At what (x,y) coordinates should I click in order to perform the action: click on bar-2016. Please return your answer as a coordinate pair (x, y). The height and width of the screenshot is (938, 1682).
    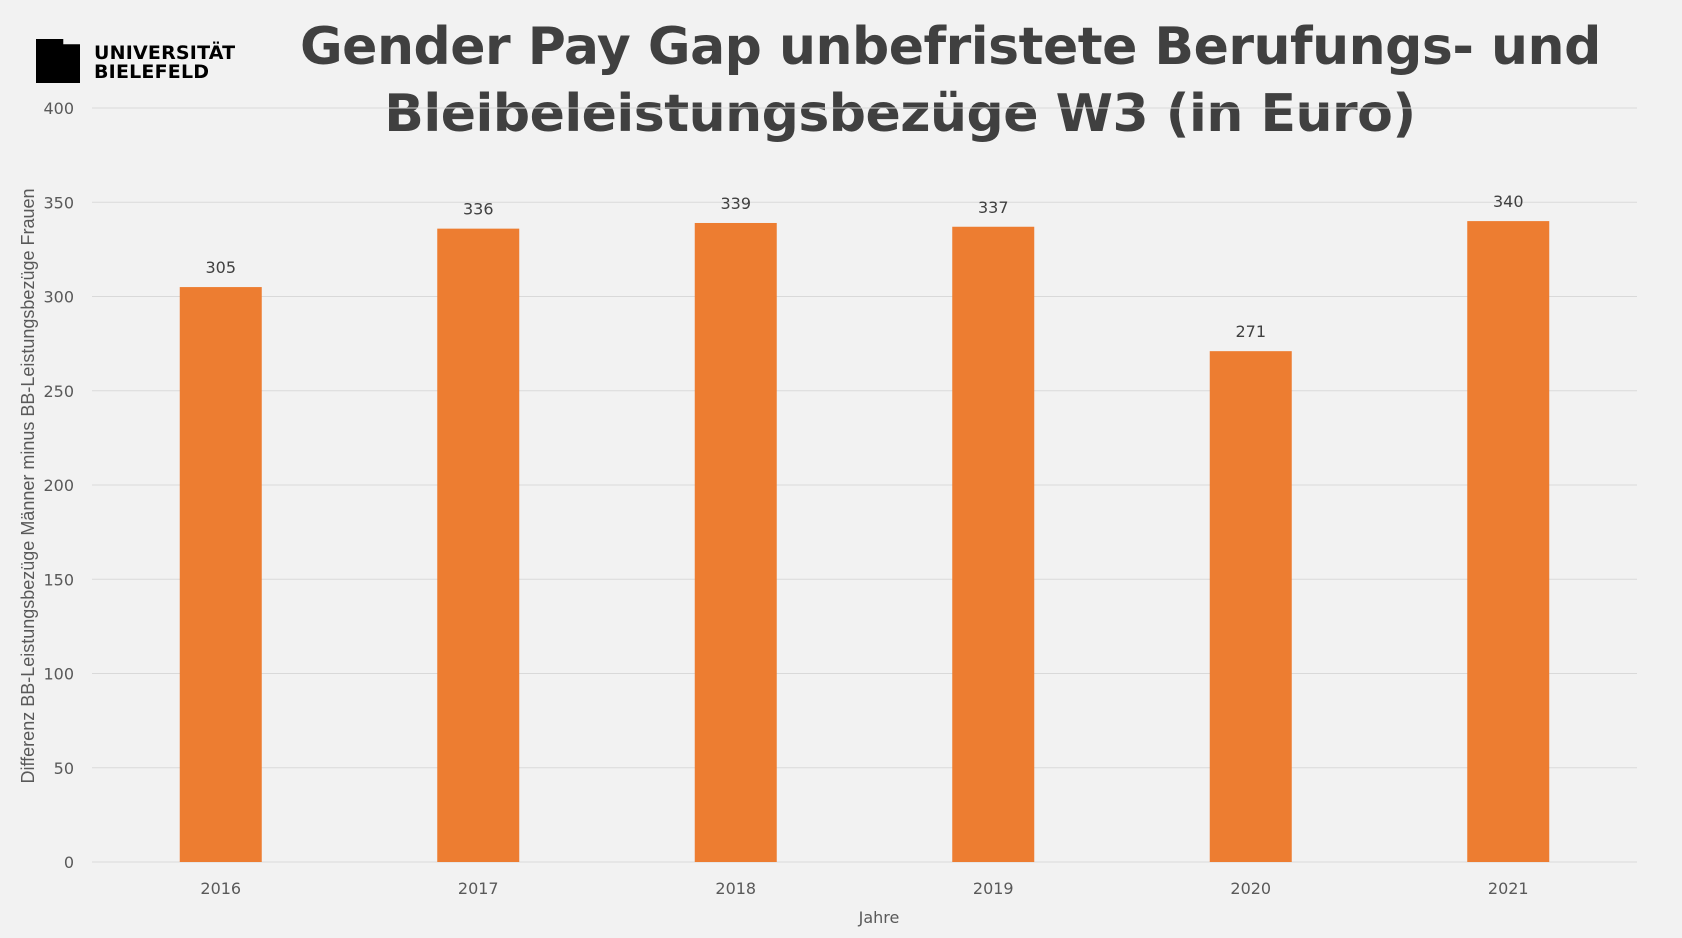
    Looking at the image, I should click on (220, 574).